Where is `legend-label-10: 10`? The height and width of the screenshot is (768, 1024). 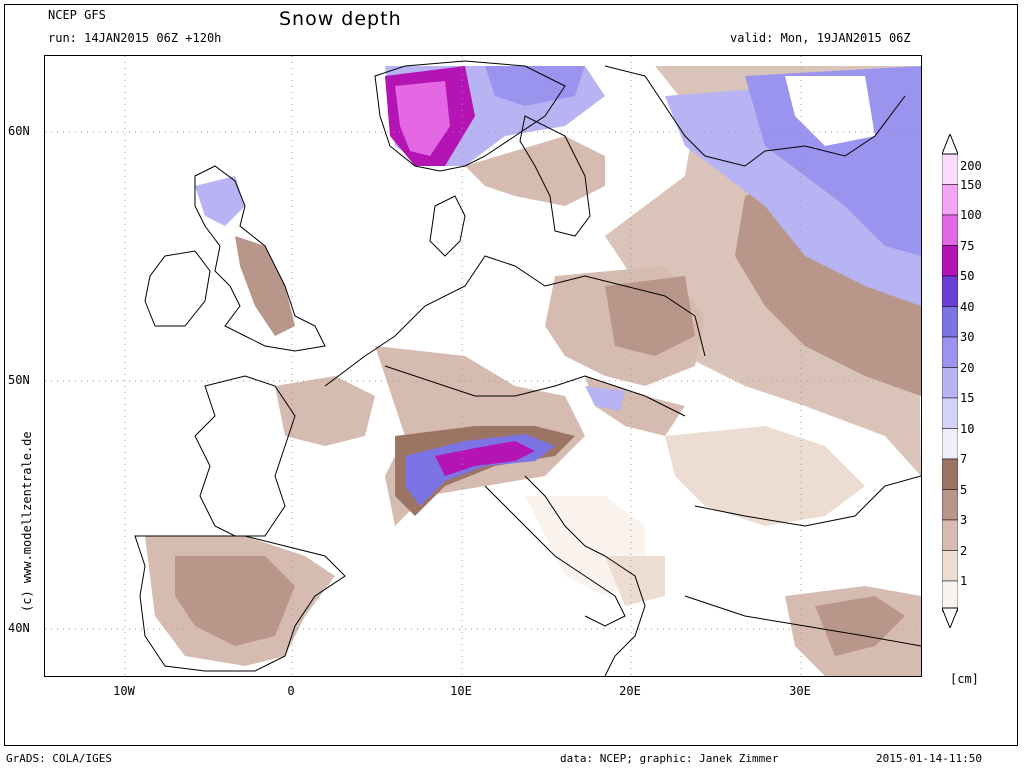
legend-label-10: 10 is located at coordinates (967, 428).